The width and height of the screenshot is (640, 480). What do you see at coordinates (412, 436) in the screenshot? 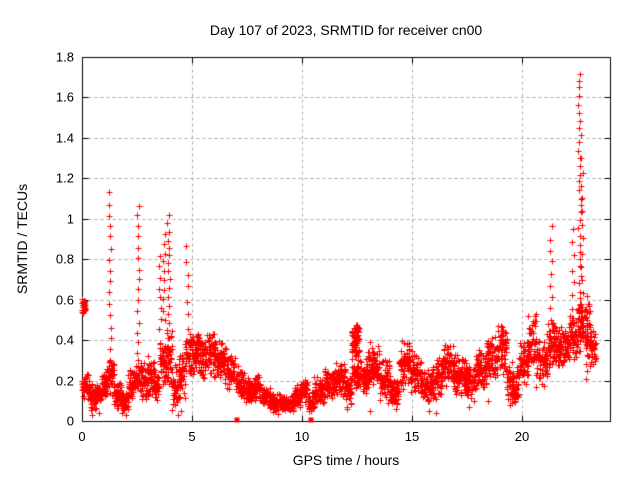
I see `x-tick-label: 15` at bounding box center [412, 436].